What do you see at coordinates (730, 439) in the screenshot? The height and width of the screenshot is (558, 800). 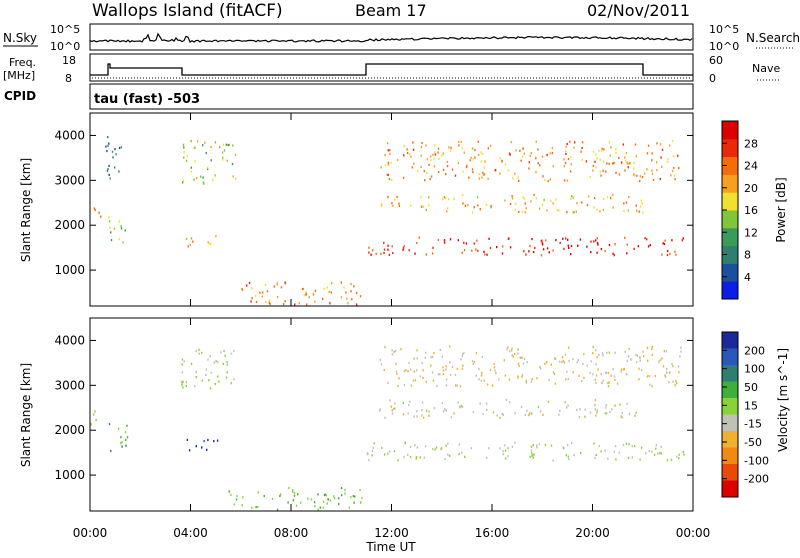 I see `colorbar-swatch` at bounding box center [730, 439].